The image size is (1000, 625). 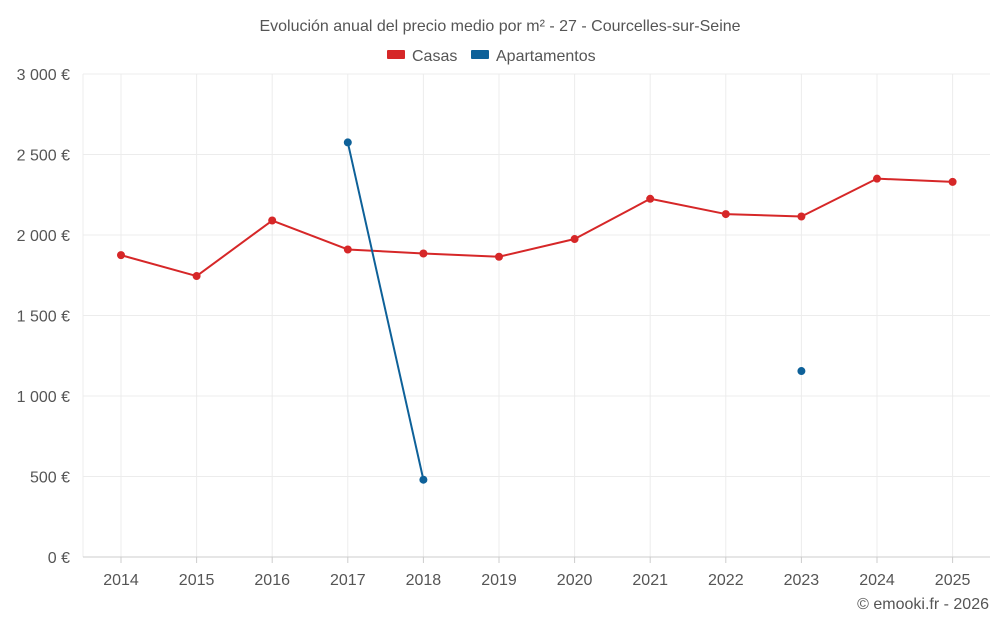 I want to click on x-tick-label: 2023, so click(x=802, y=580).